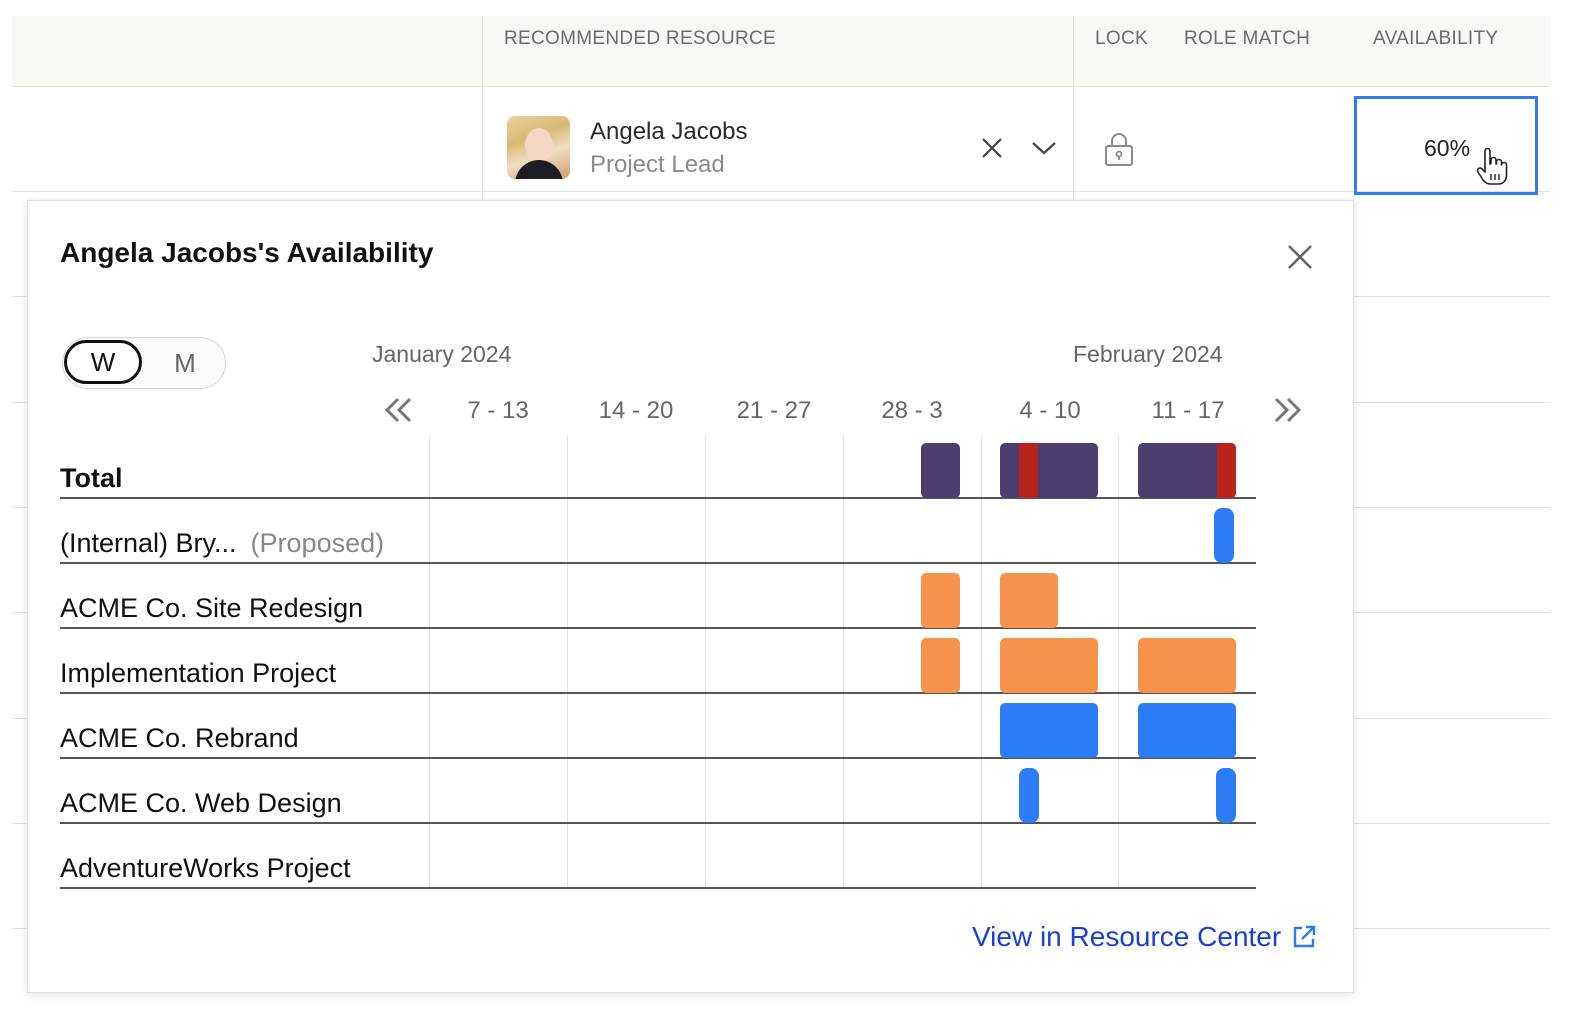  Describe the element at coordinates (1300, 259) in the screenshot. I see `close-icon` at that location.